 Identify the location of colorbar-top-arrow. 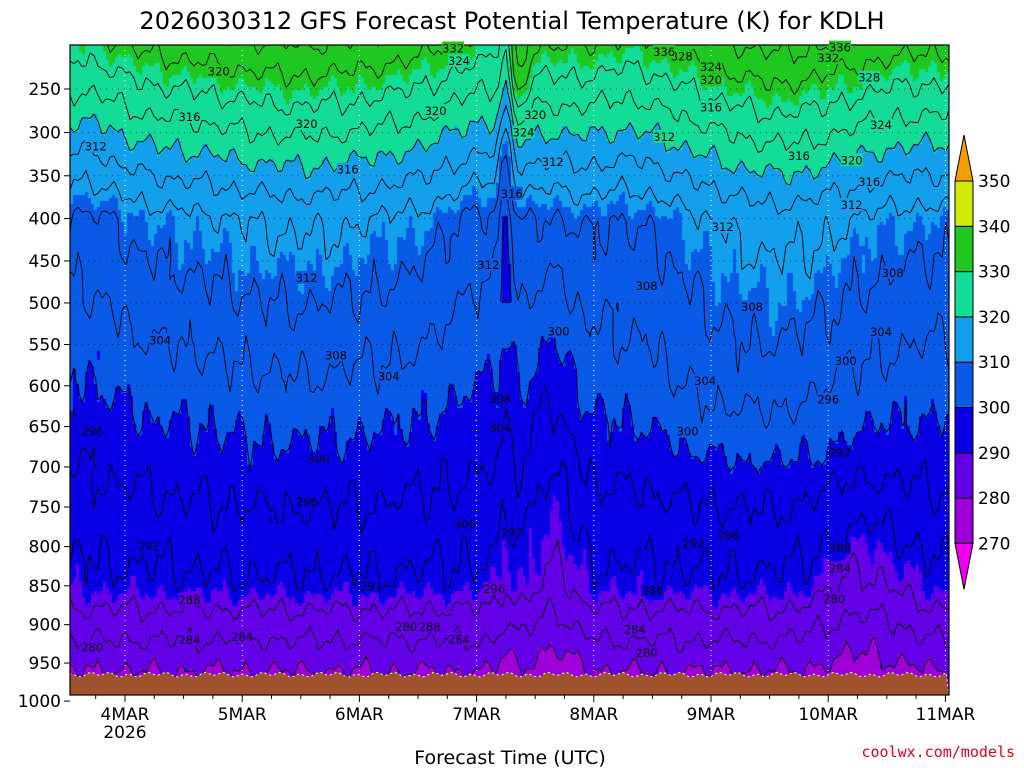
(964, 158).